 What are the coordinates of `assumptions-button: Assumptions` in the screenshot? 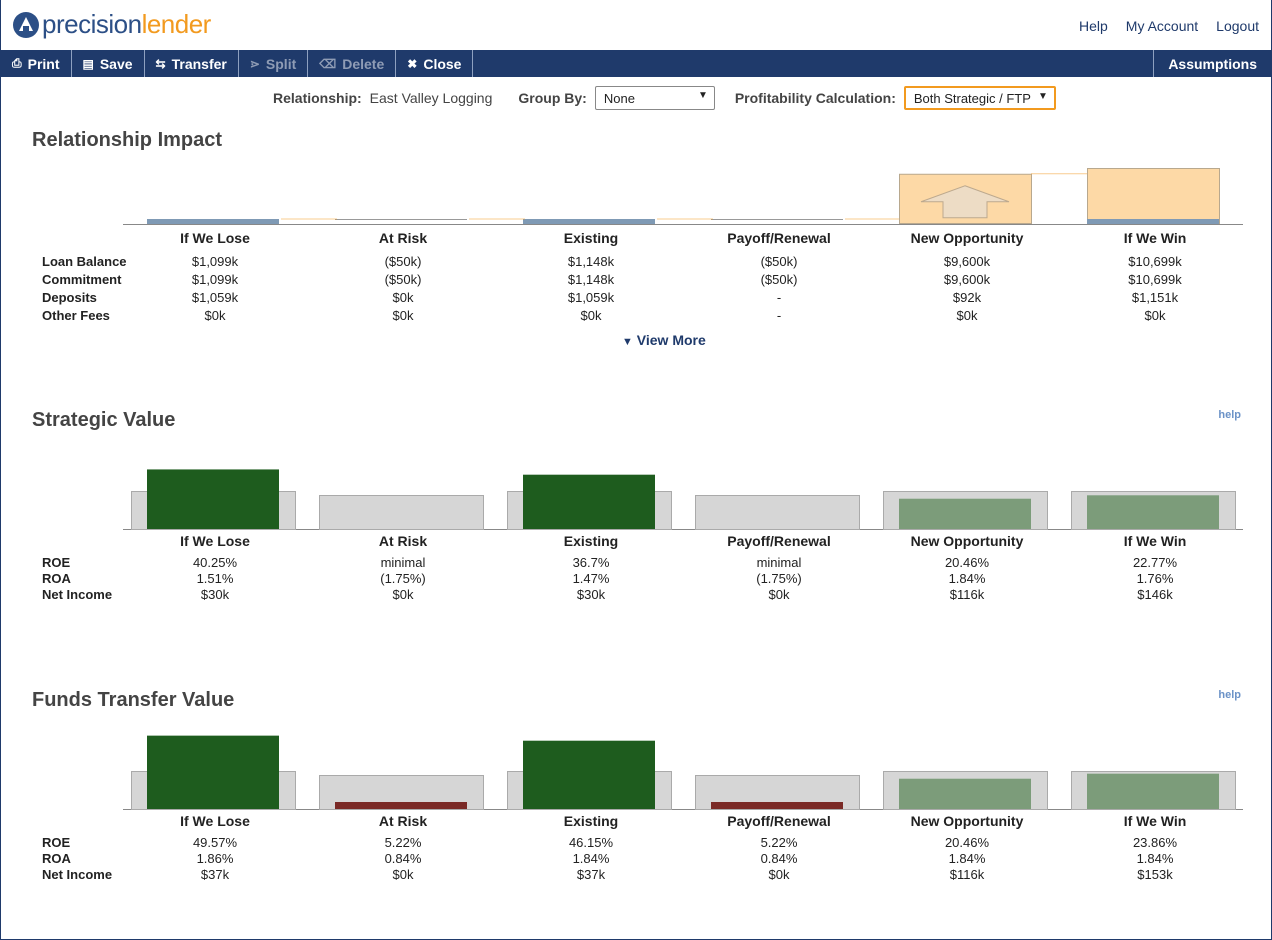 It's located at (1212, 63).